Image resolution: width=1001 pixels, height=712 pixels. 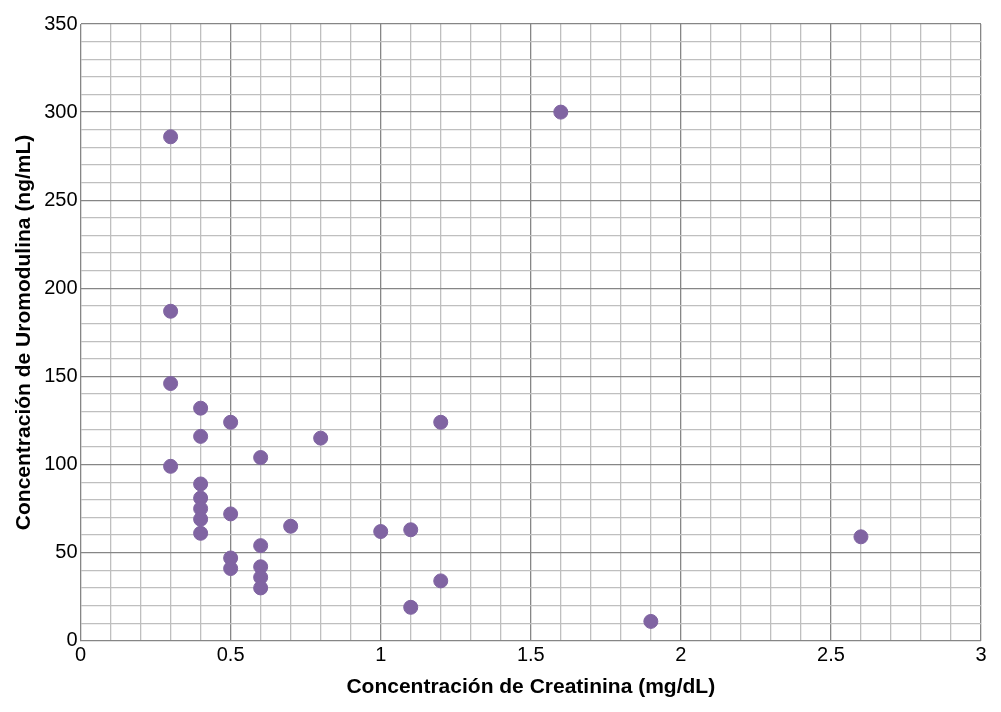 I want to click on y-tick-label: 150, so click(x=61, y=374).